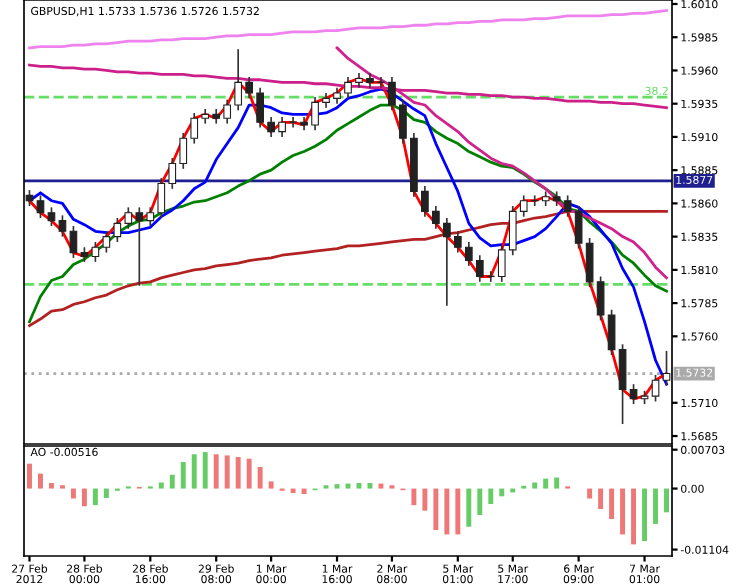 This screenshot has height=586, width=732. What do you see at coordinates (348, 29) in the screenshot?
I see `line-series` at bounding box center [348, 29].